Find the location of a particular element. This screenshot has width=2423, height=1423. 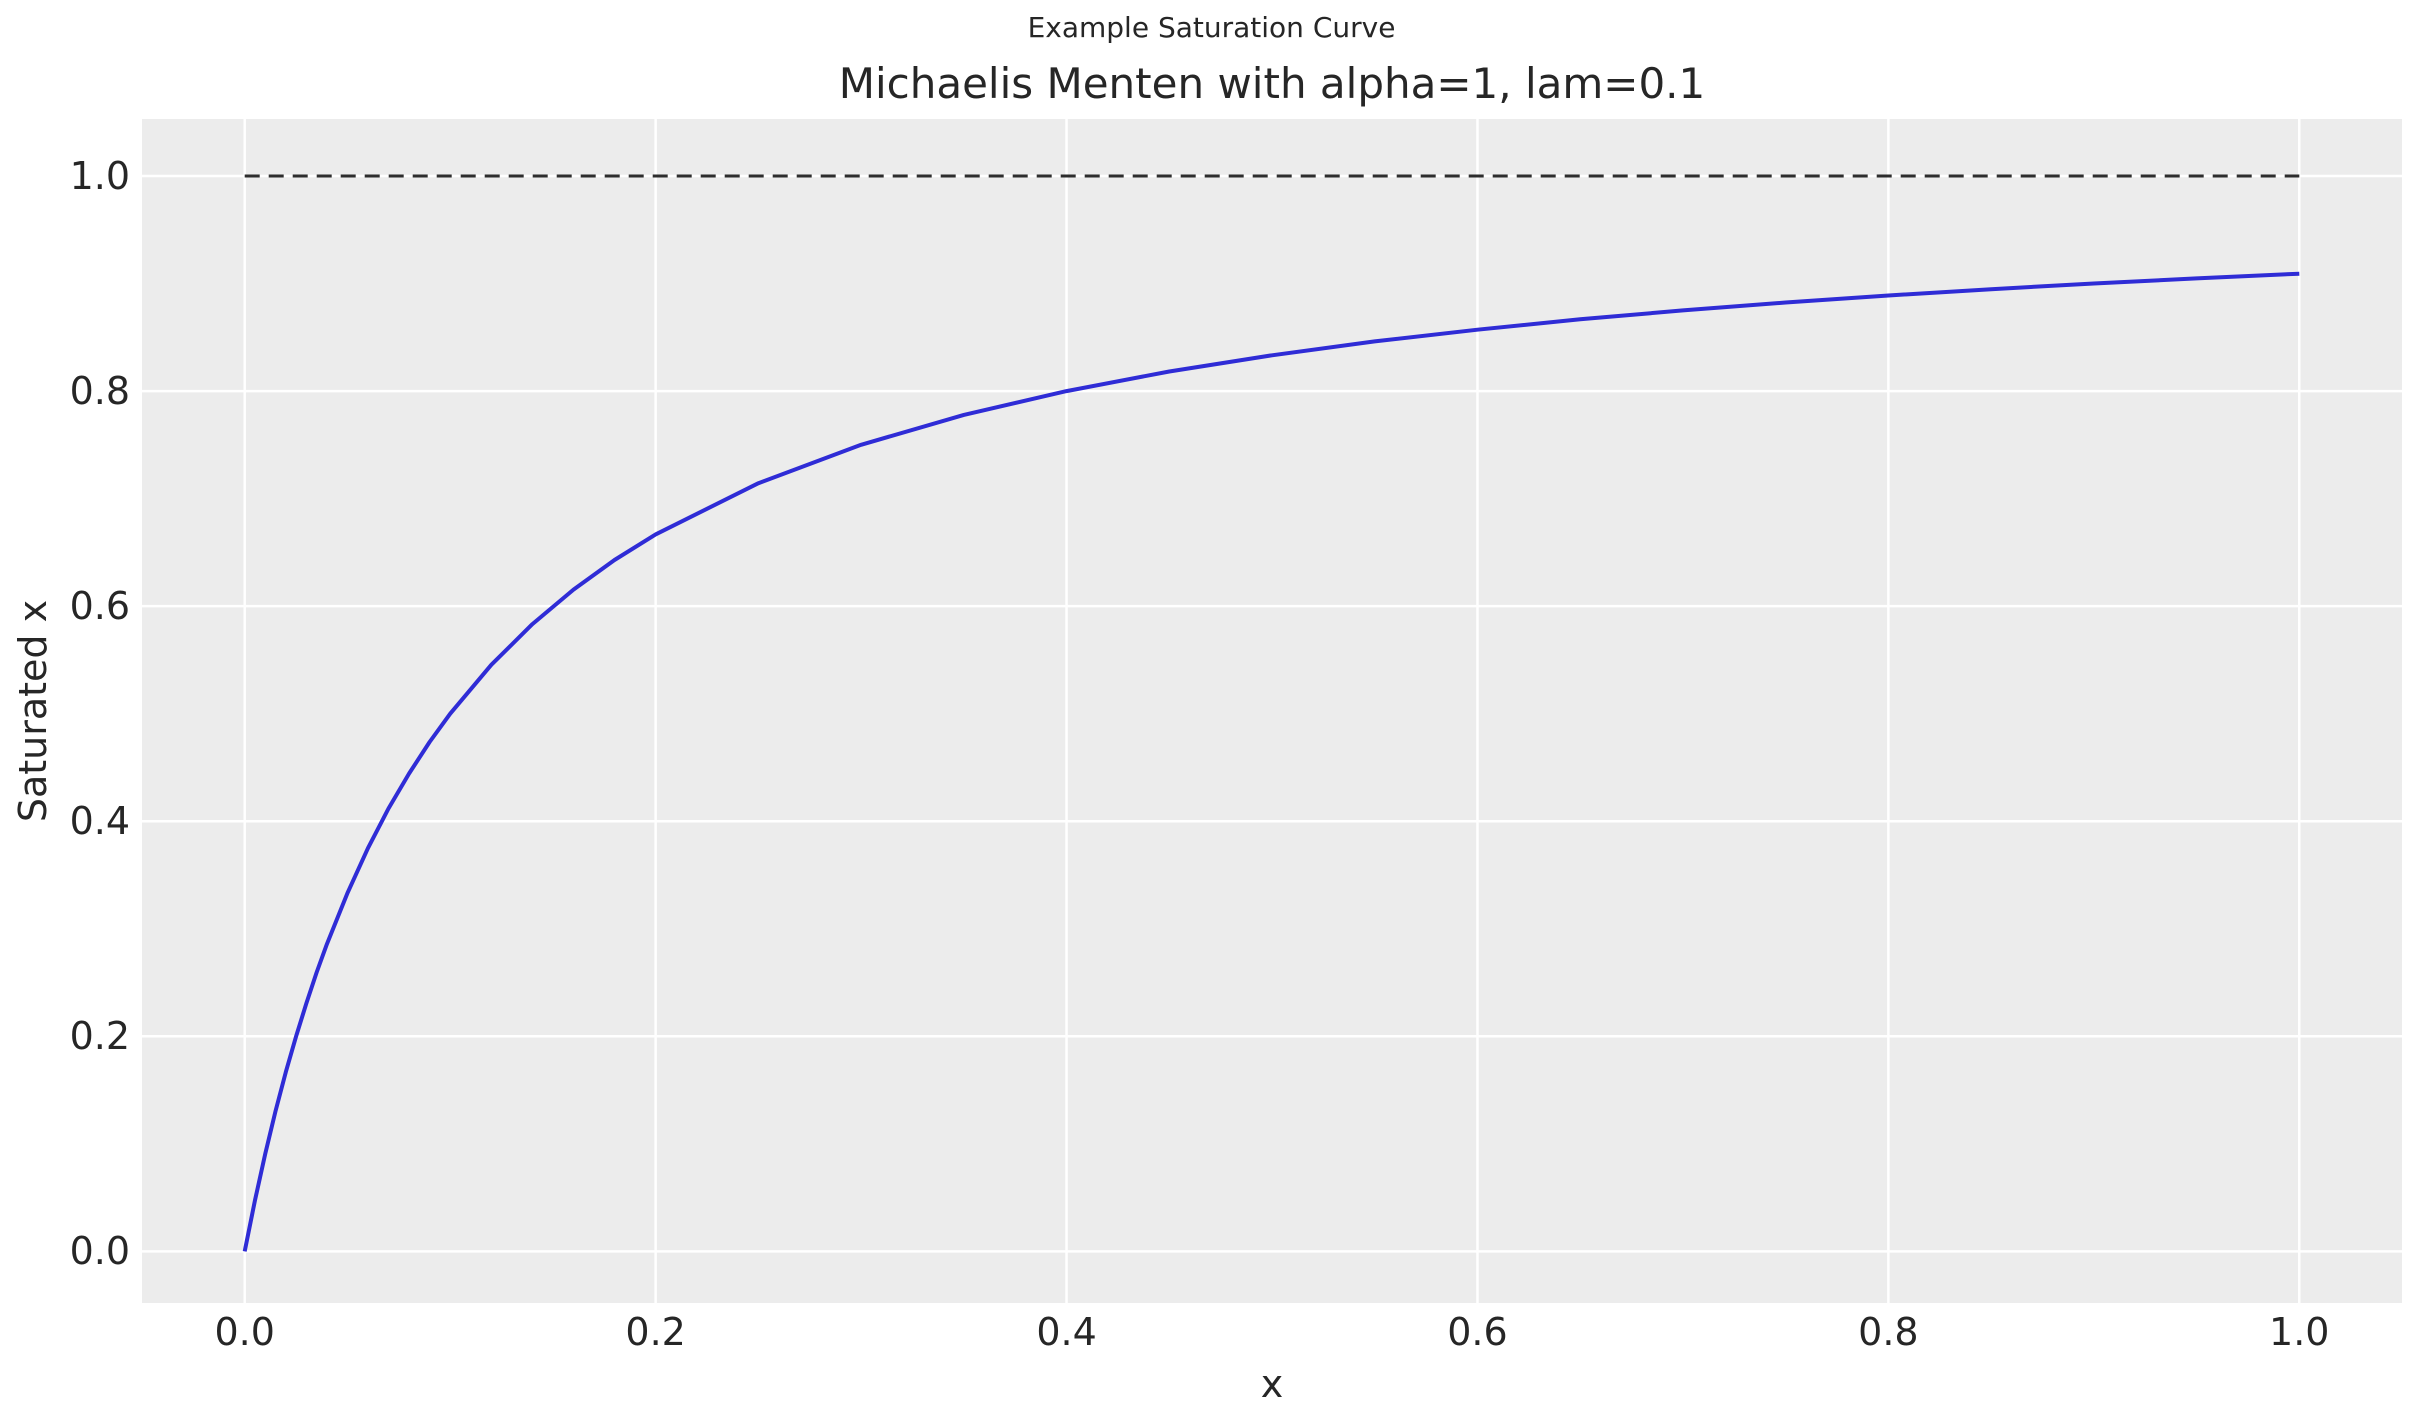

x-tick-labels: 0.0 0.2 0.4 0.6 0.8 1.0 is located at coordinates (1272, 1335).